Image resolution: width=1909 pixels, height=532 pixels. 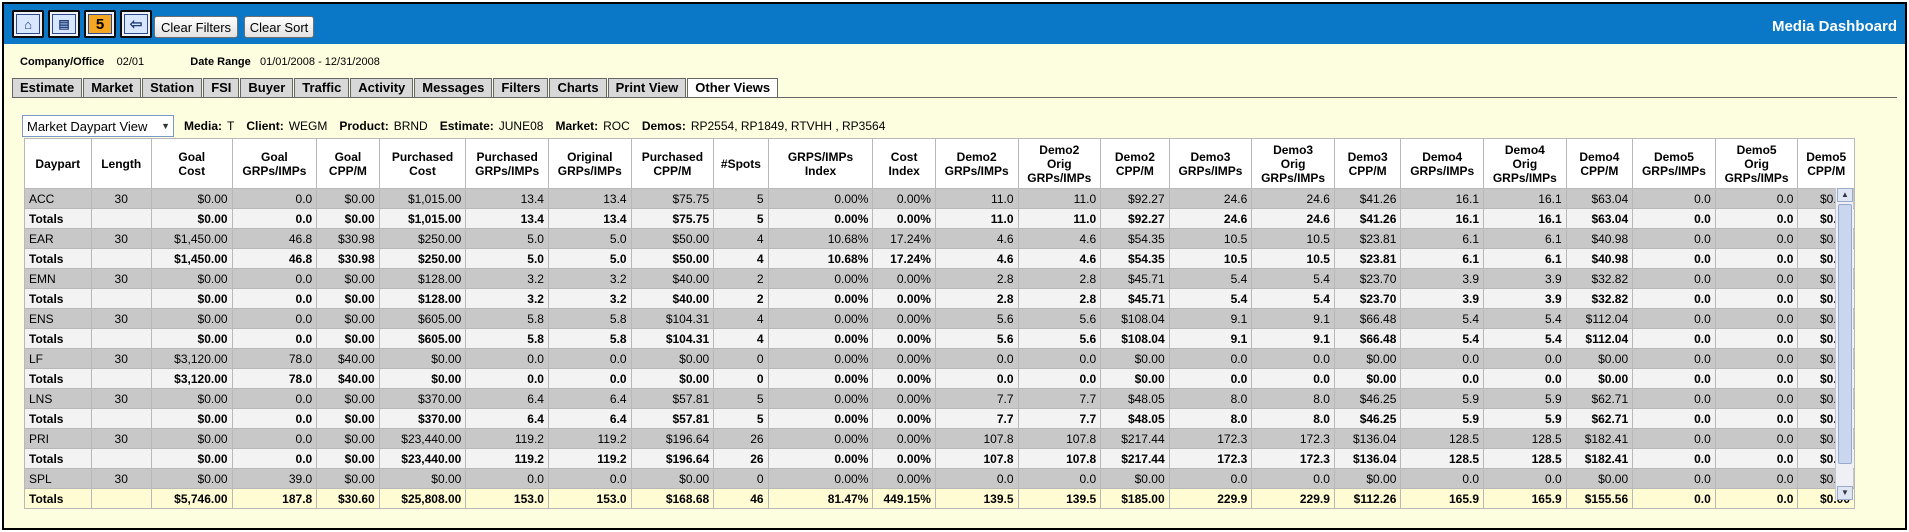 What do you see at coordinates (1293, 163) in the screenshot?
I see `column-header: Demo3 Orig GRPs/IMPs` at bounding box center [1293, 163].